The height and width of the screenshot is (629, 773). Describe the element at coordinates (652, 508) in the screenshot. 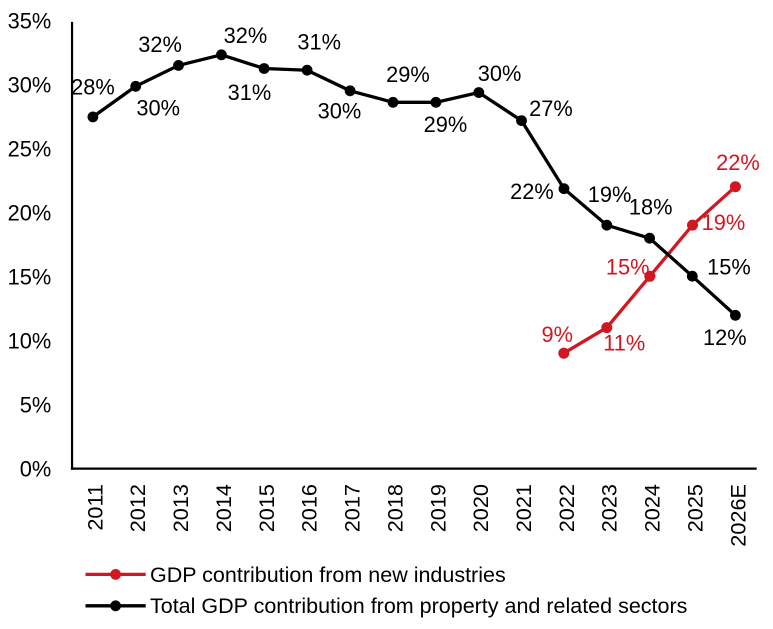

I see `svg-text: 2024` at that location.